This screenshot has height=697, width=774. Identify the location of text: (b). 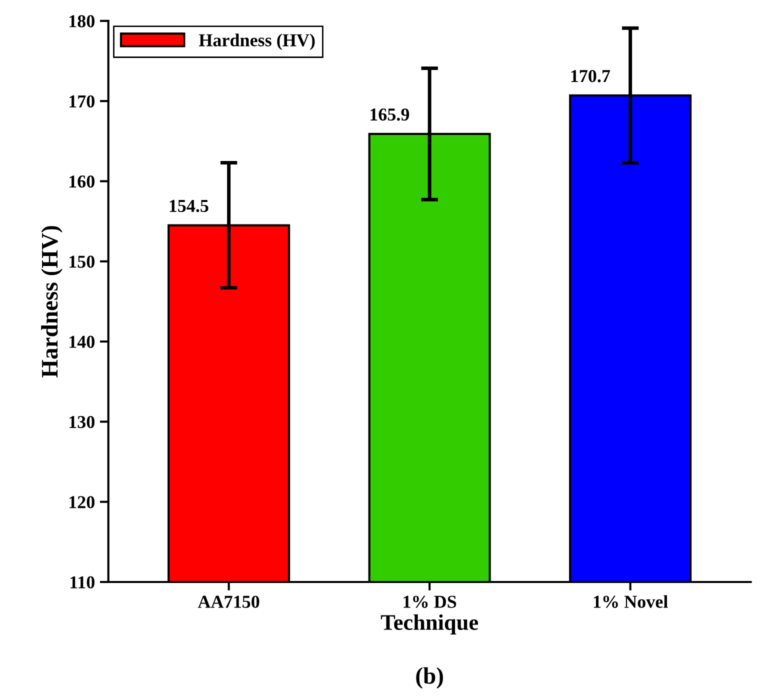
(429, 678).